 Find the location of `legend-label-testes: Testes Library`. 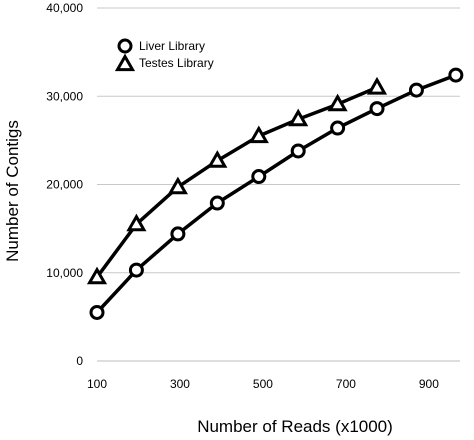

legend-label-testes: Testes Library is located at coordinates (176, 63).